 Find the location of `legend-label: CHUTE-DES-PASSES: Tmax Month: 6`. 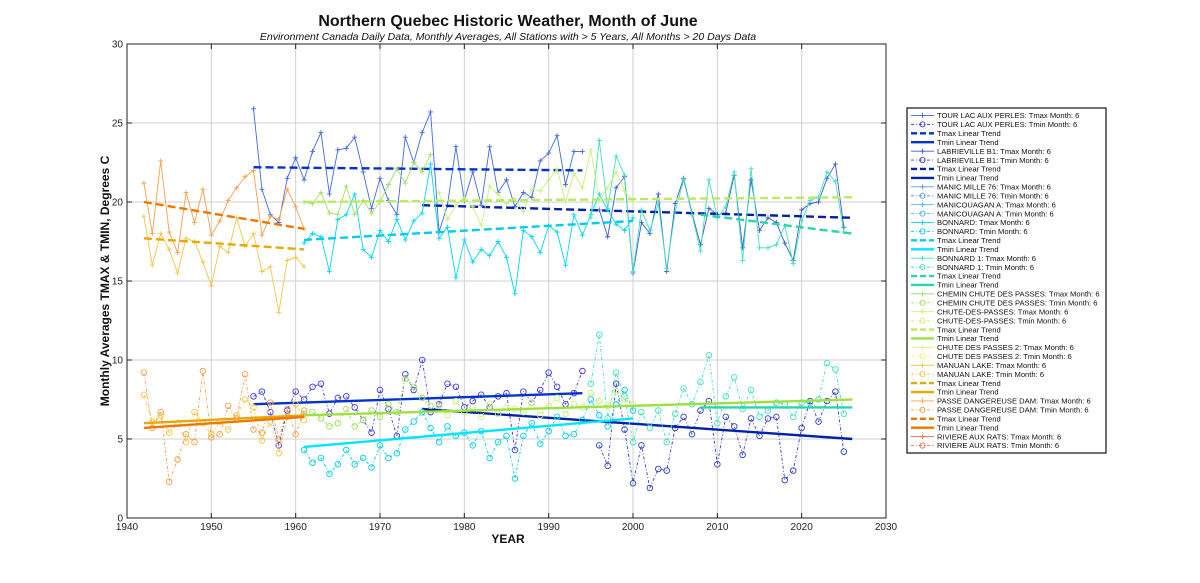

legend-label: CHUTE-DES-PASSES: Tmax Month: 6 is located at coordinates (1002, 311).